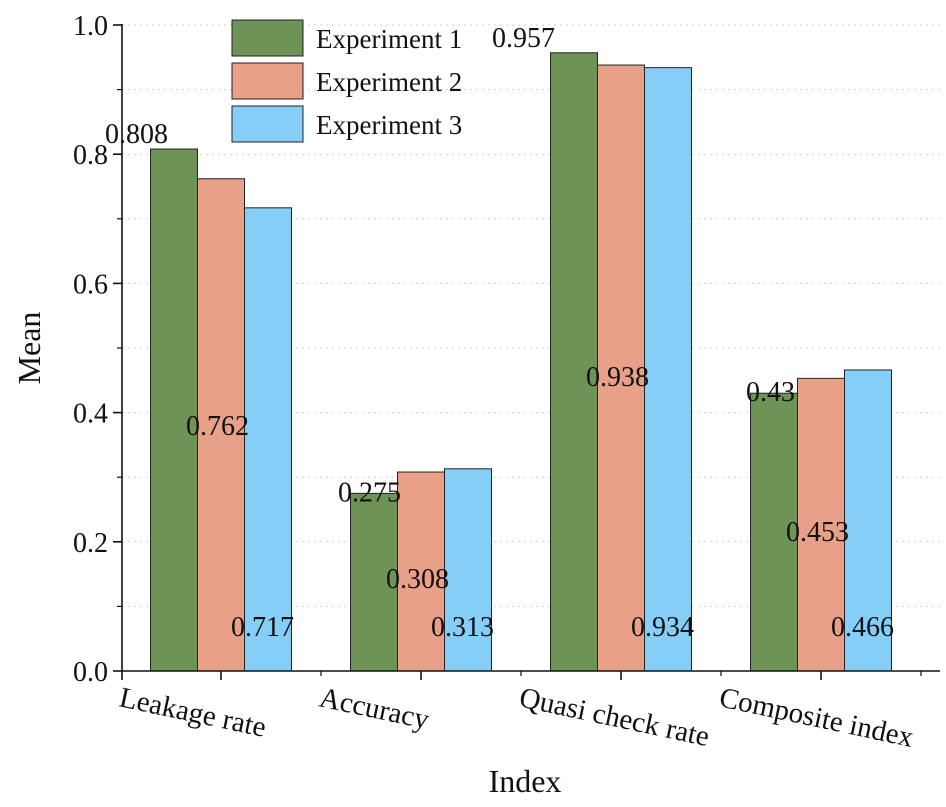  Describe the element at coordinates (389, 125) in the screenshot. I see `legend-label: Experiment 3` at that location.